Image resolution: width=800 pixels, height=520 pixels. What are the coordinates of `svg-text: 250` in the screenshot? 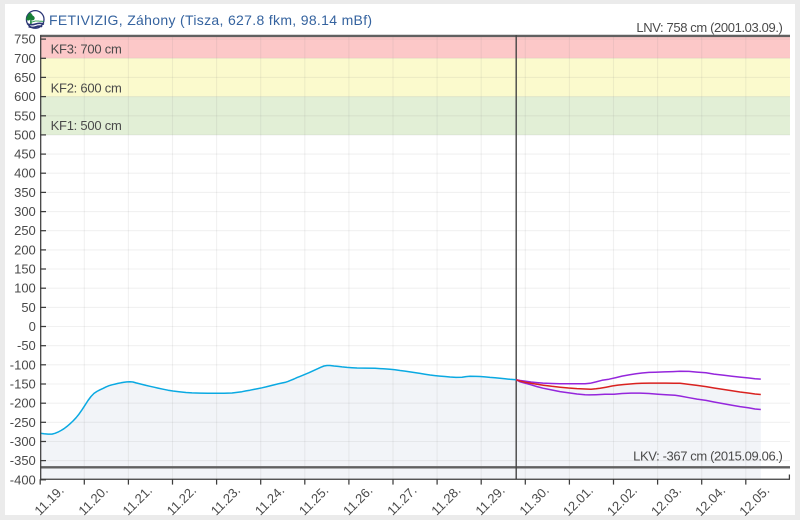 It's located at (25, 230).